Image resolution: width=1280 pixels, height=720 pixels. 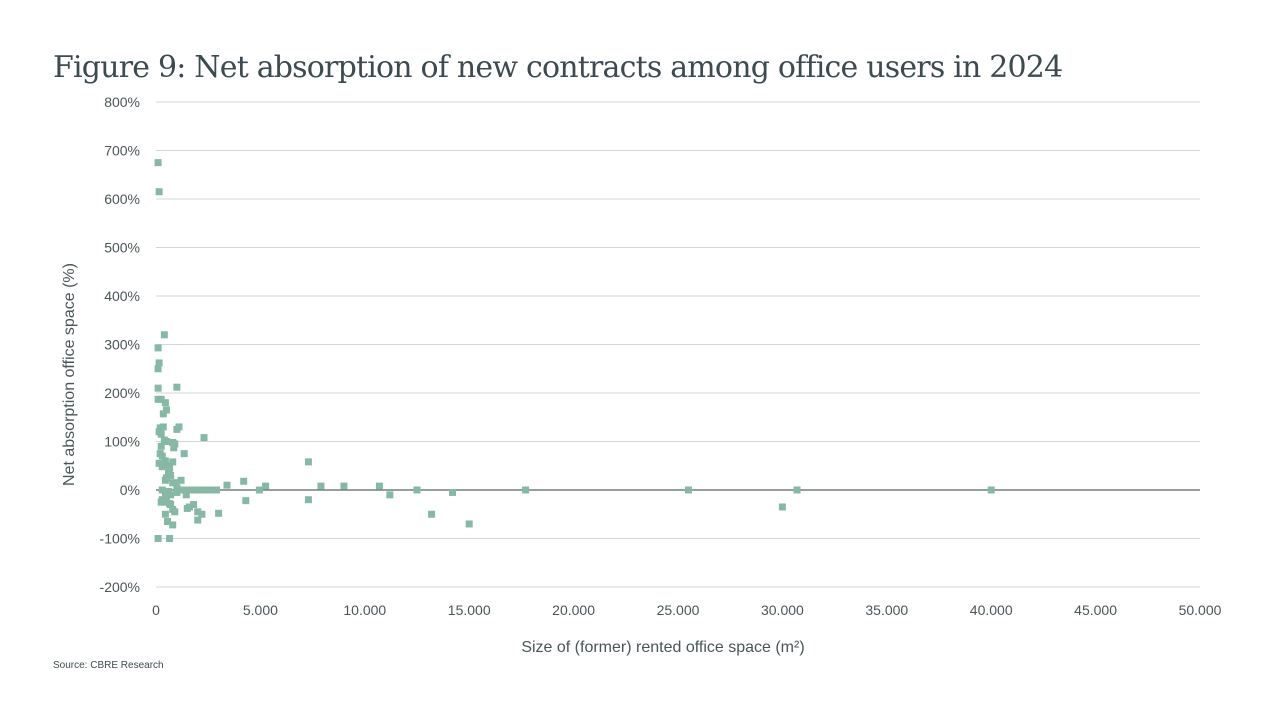 What do you see at coordinates (122, 248) in the screenshot?
I see `y-tick-label: 500%` at bounding box center [122, 248].